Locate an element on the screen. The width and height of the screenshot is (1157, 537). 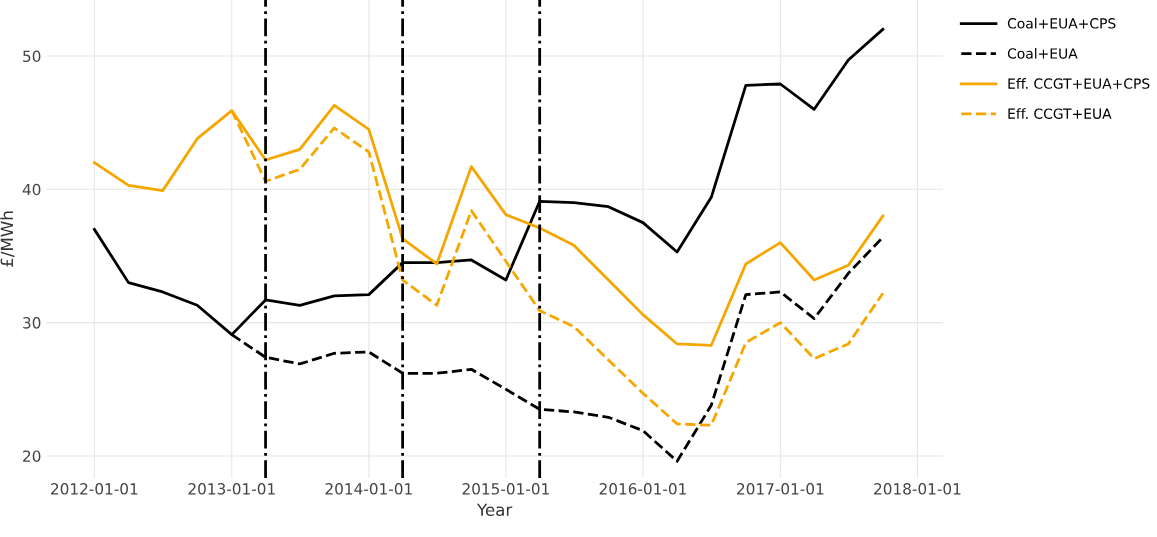
y-tick-label: 30 is located at coordinates (32, 323).